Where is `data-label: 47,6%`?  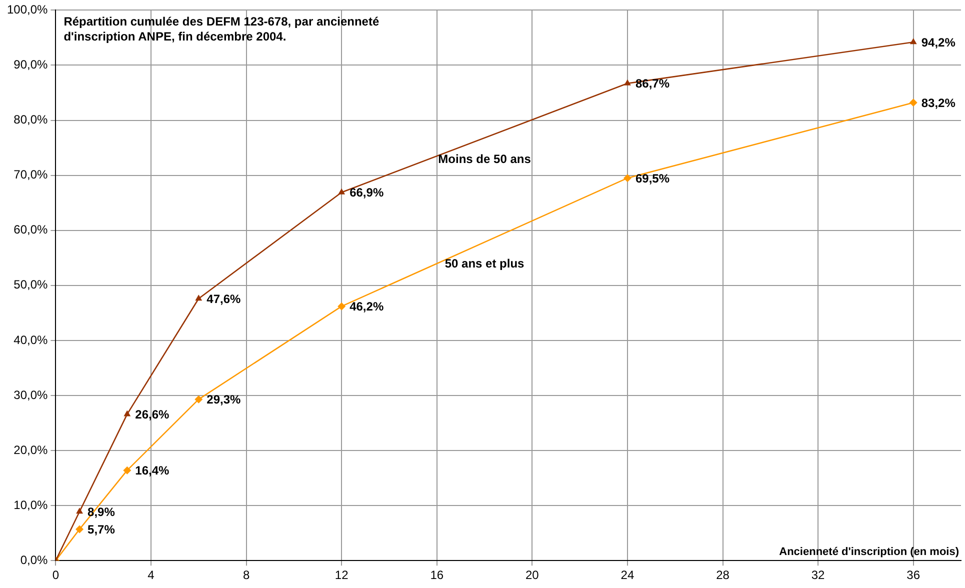
data-label: 47,6% is located at coordinates (223, 299).